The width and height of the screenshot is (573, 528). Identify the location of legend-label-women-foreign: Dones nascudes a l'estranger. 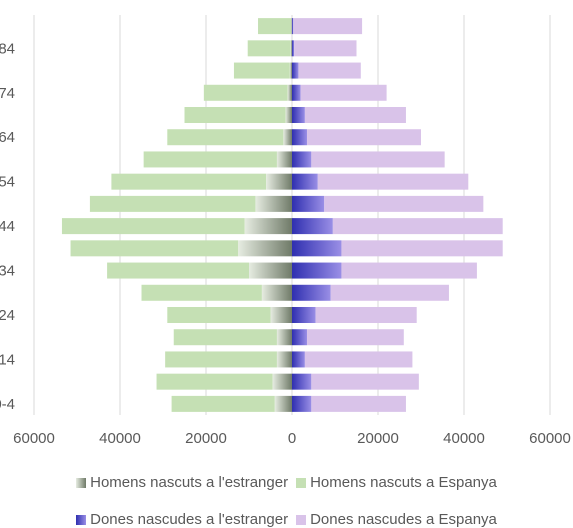
(189, 519).